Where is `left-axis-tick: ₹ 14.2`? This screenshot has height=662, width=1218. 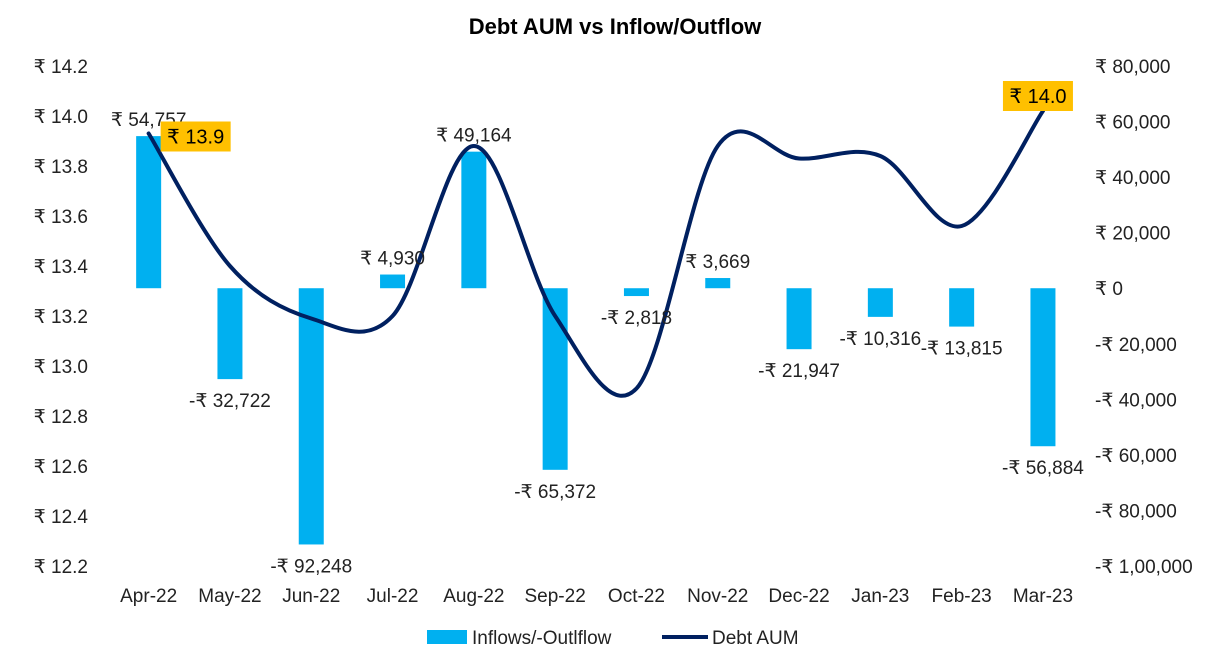
left-axis-tick: ₹ 14.2 is located at coordinates (61, 67).